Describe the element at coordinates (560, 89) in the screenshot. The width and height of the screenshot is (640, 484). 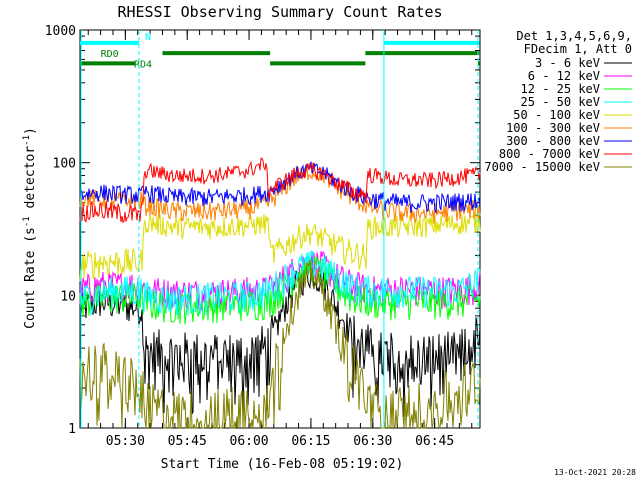
I see `legend-label-3: 12 - 25 keV` at that location.